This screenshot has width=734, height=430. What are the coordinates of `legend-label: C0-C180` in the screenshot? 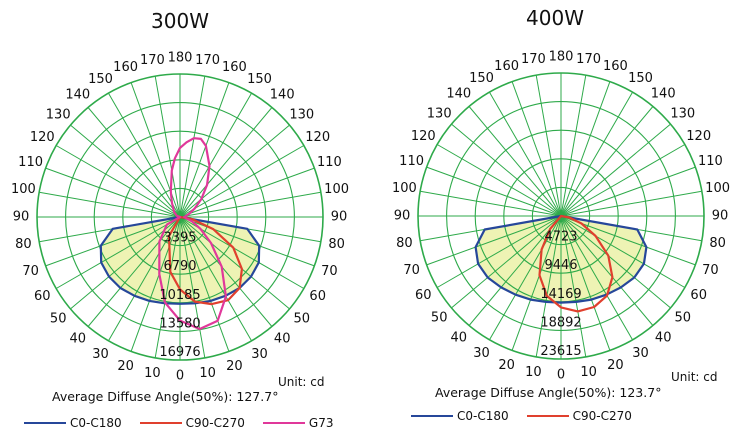 It's located at (483, 416).